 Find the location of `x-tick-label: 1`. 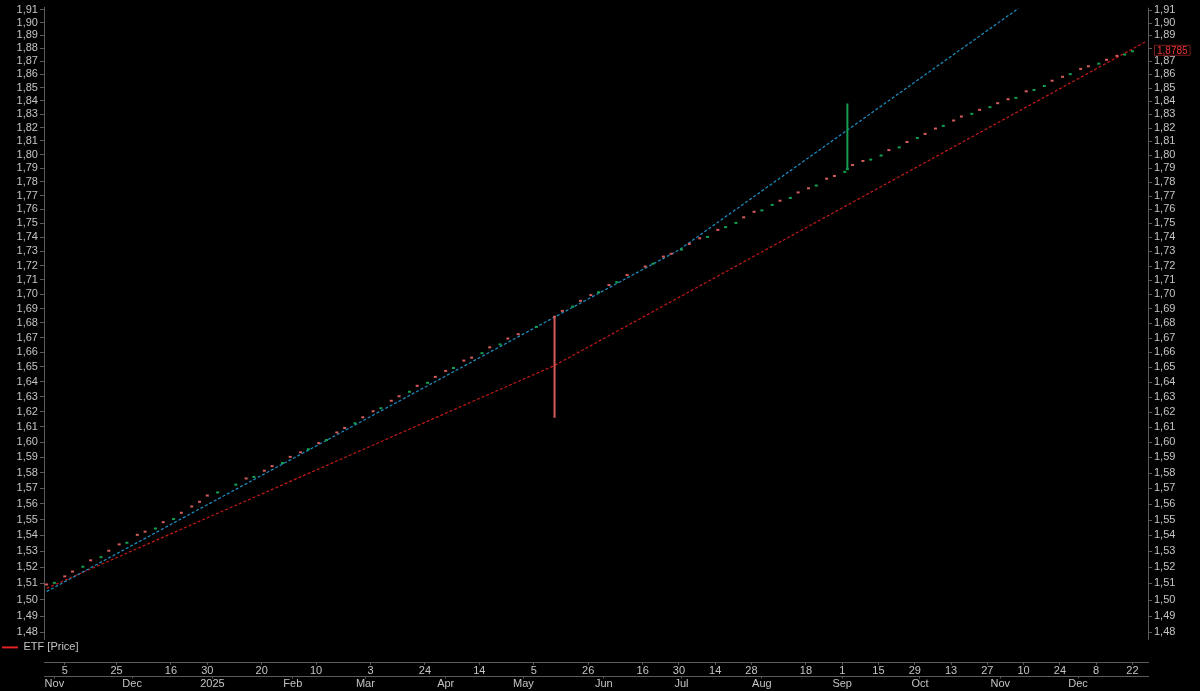

x-tick-label: 1 is located at coordinates (842, 669).